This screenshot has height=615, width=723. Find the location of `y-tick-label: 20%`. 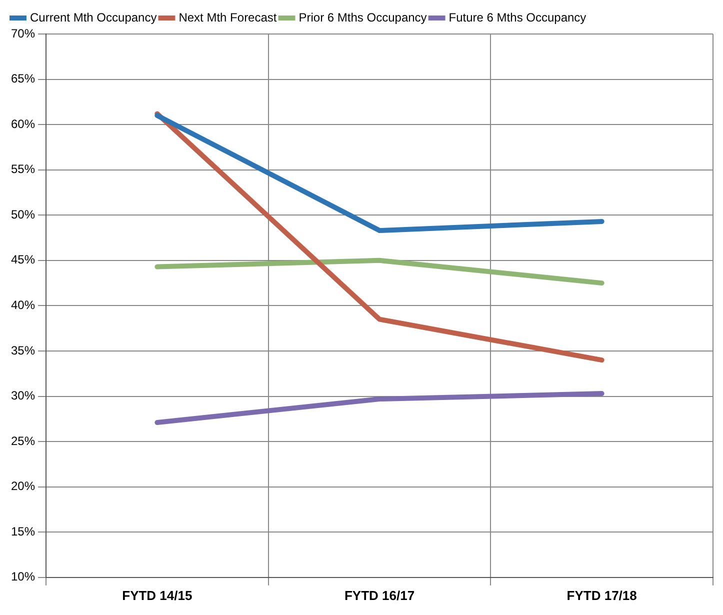

y-tick-label: 20% is located at coordinates (23, 486).